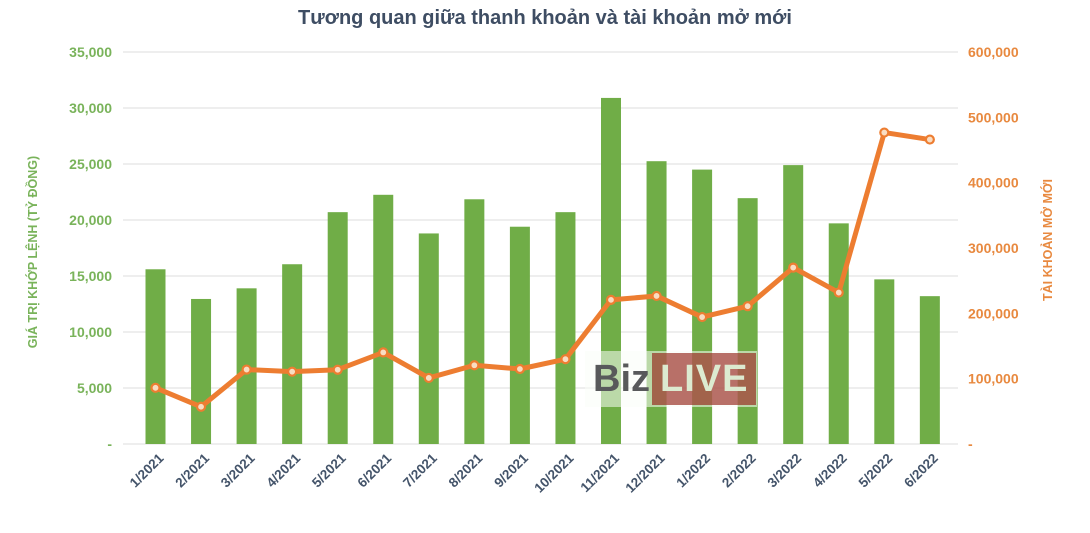  I want to click on x-axis-label-5/2021: 5/2021, so click(329, 470).